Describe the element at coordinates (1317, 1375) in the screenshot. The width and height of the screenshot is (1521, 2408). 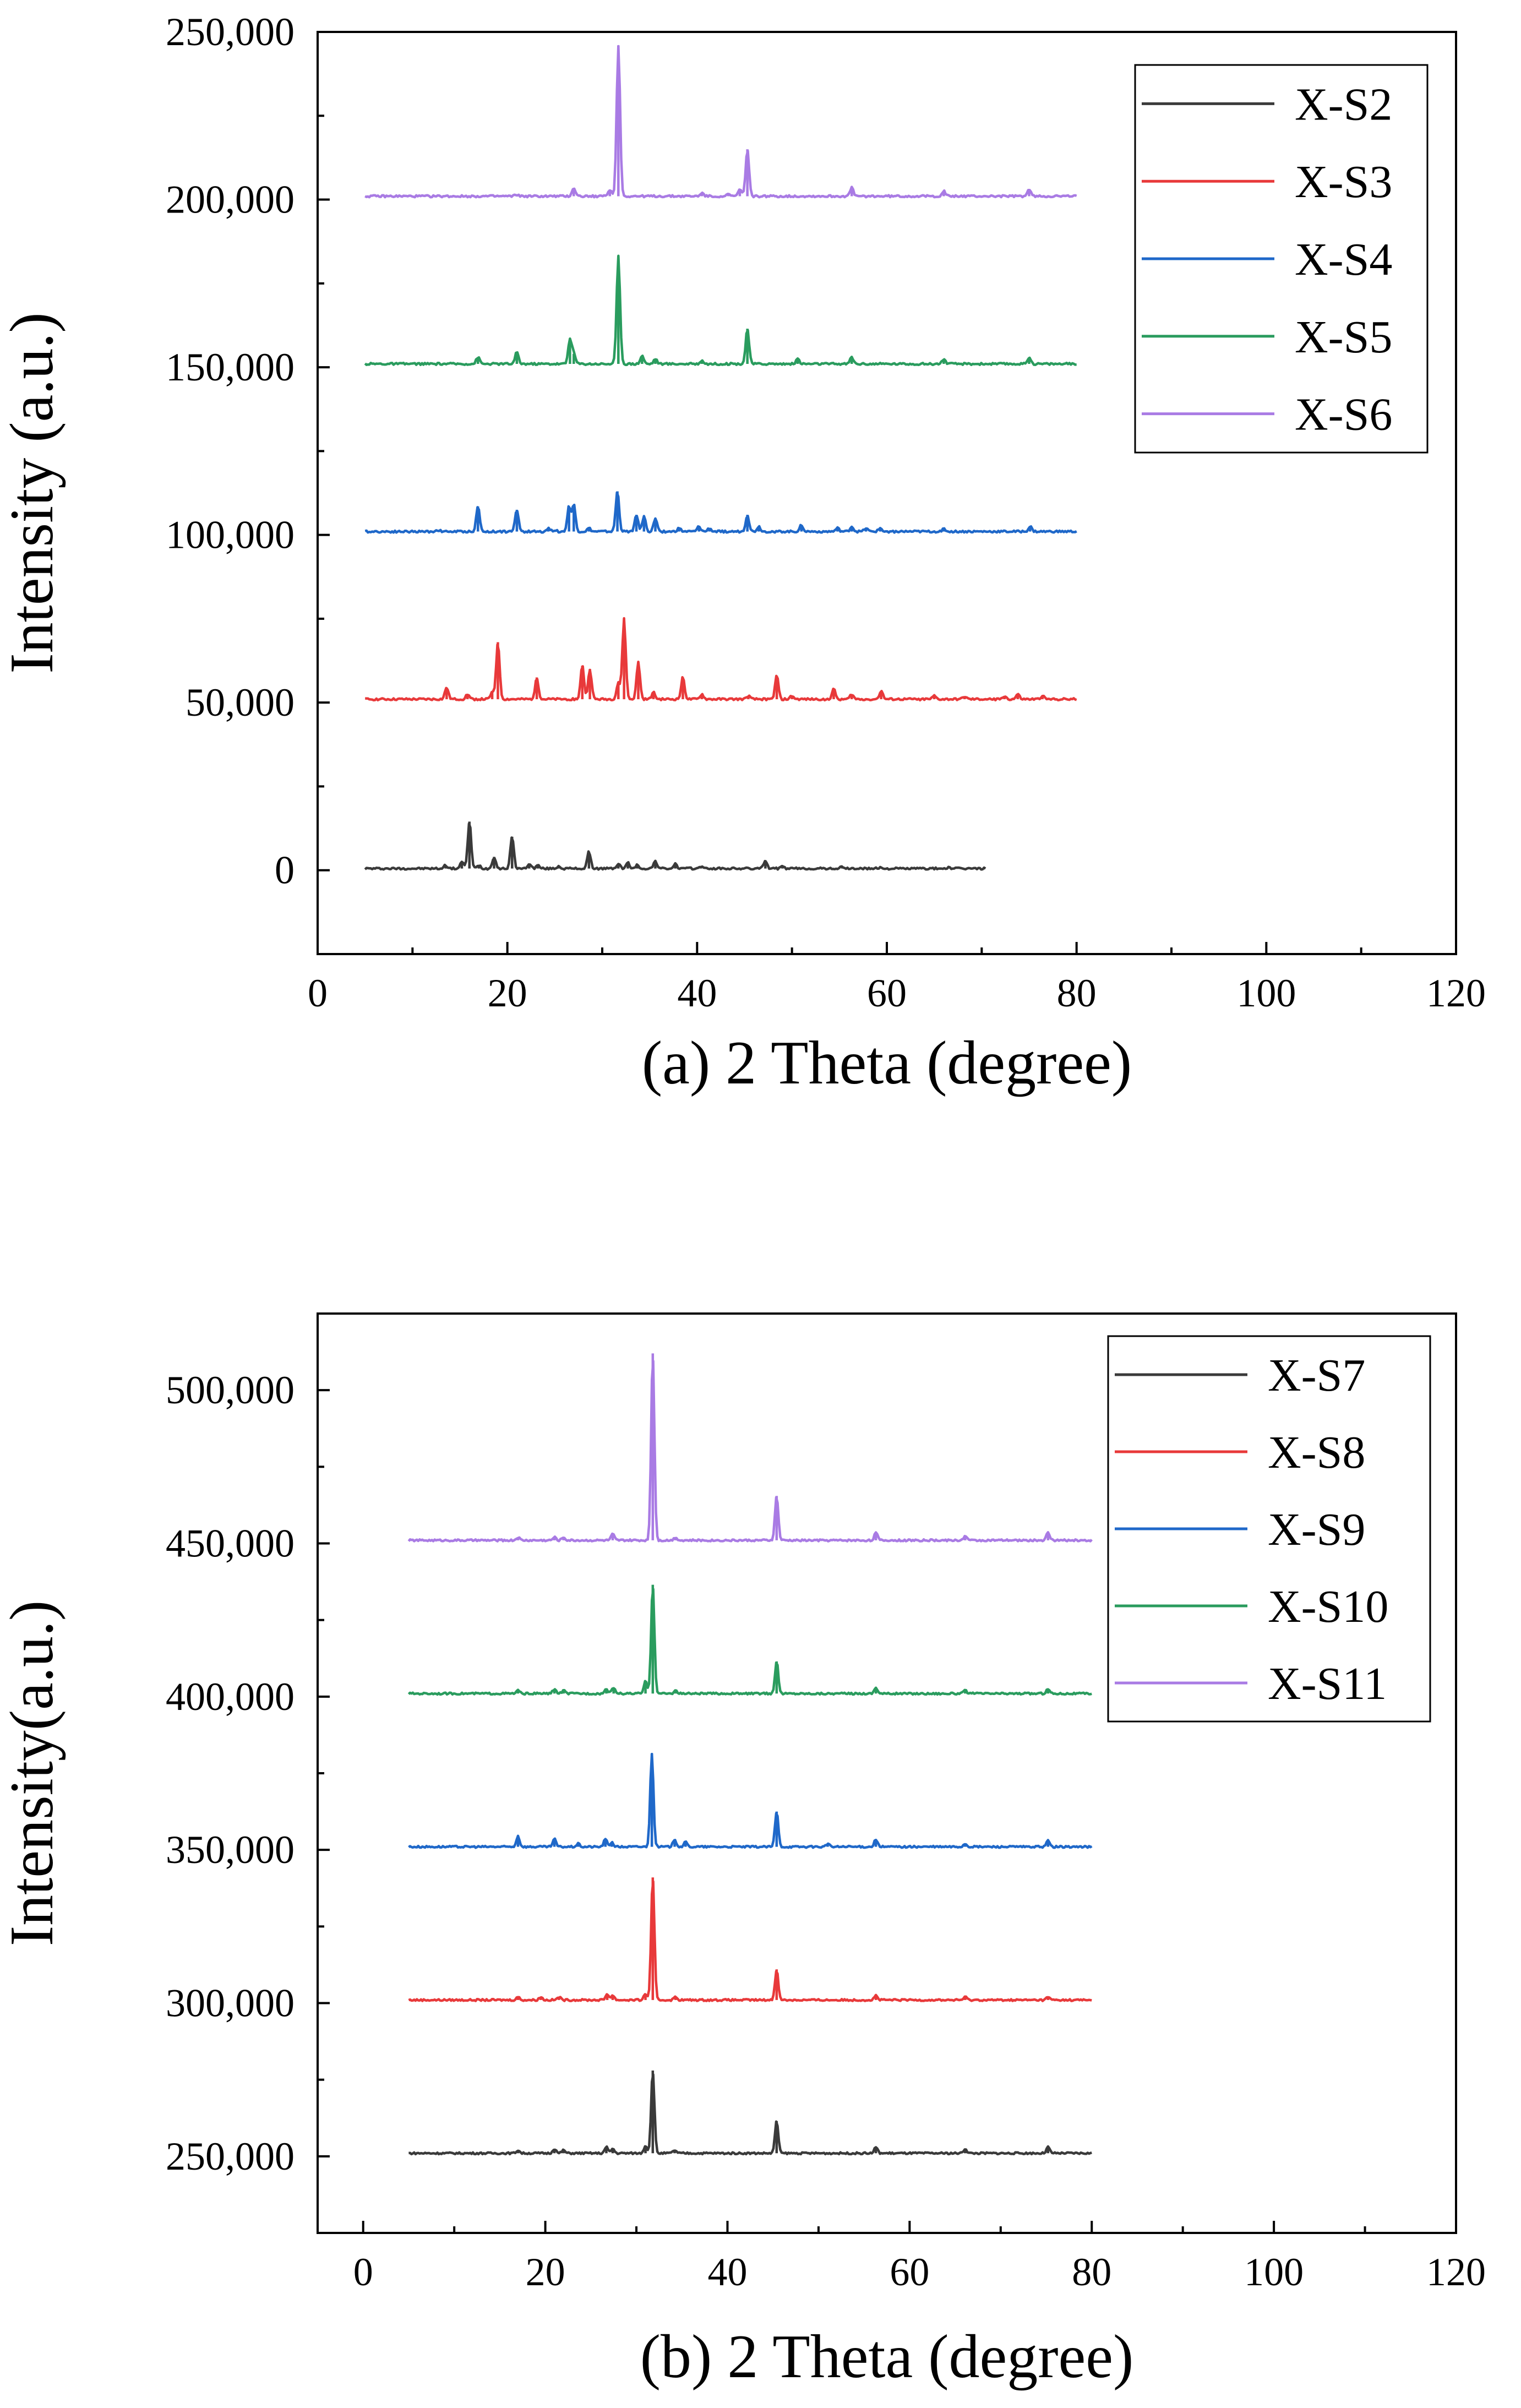
I see `legend-label: X-S7` at that location.